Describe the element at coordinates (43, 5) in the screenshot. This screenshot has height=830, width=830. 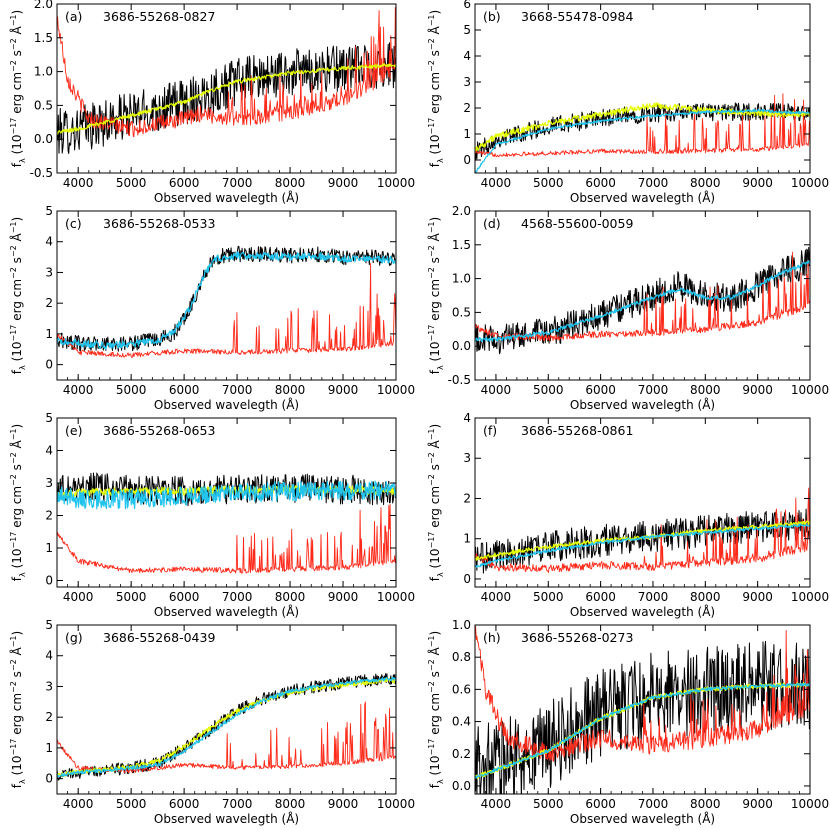
I see `y-tick-label: 2.0` at that location.